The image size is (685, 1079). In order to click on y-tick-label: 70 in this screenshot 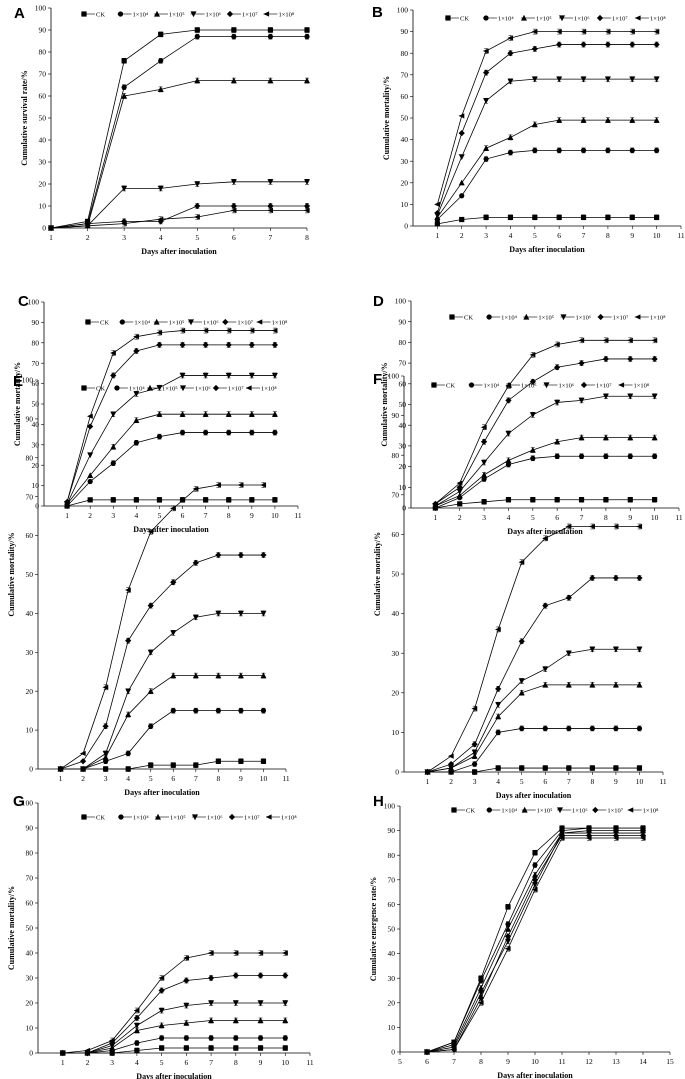, I will do `click(30, 878)`.